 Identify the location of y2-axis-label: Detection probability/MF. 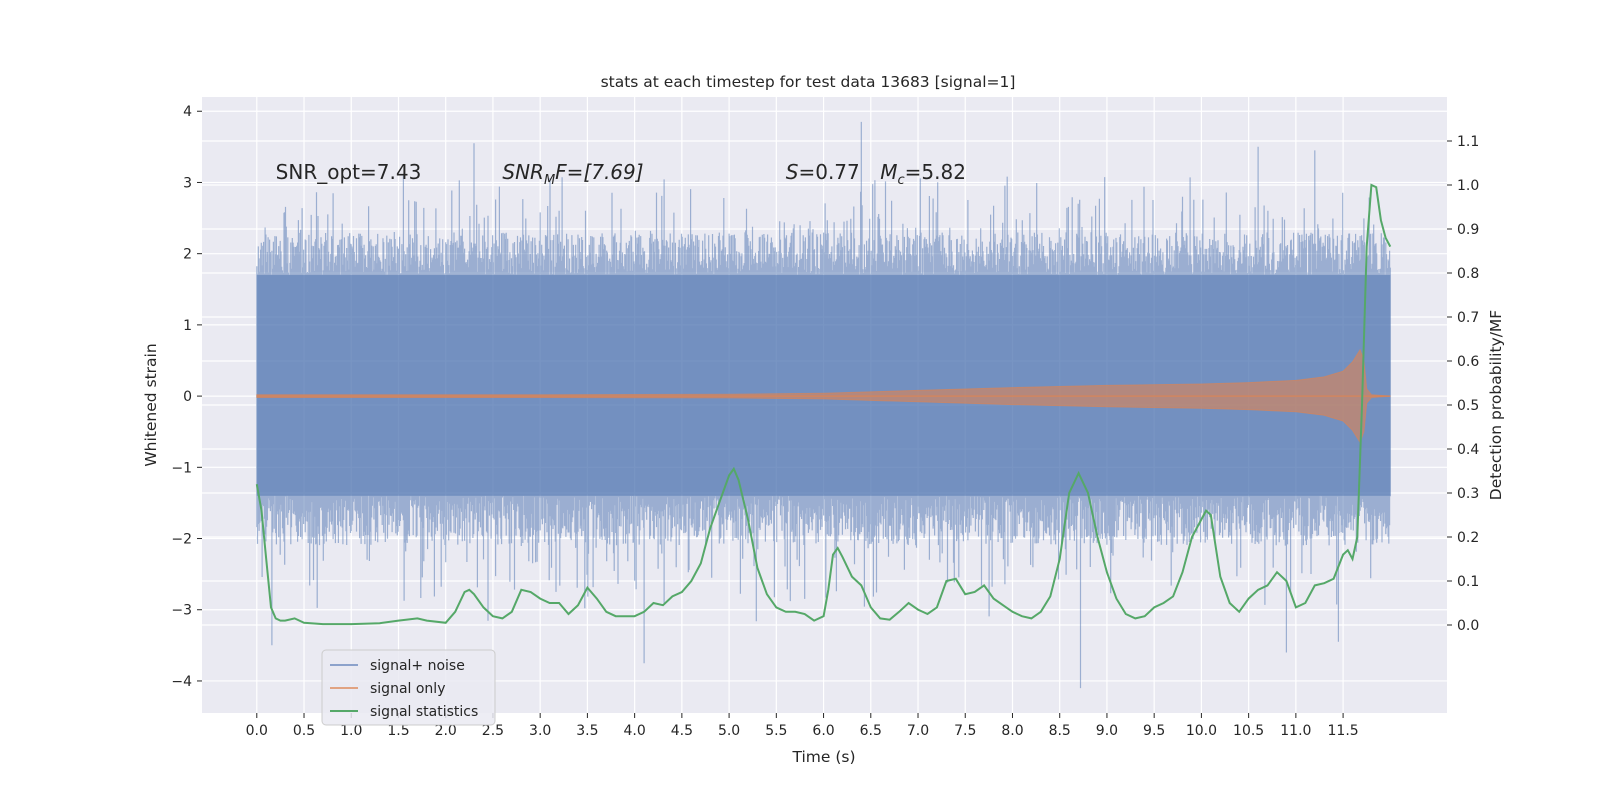
(1496, 405).